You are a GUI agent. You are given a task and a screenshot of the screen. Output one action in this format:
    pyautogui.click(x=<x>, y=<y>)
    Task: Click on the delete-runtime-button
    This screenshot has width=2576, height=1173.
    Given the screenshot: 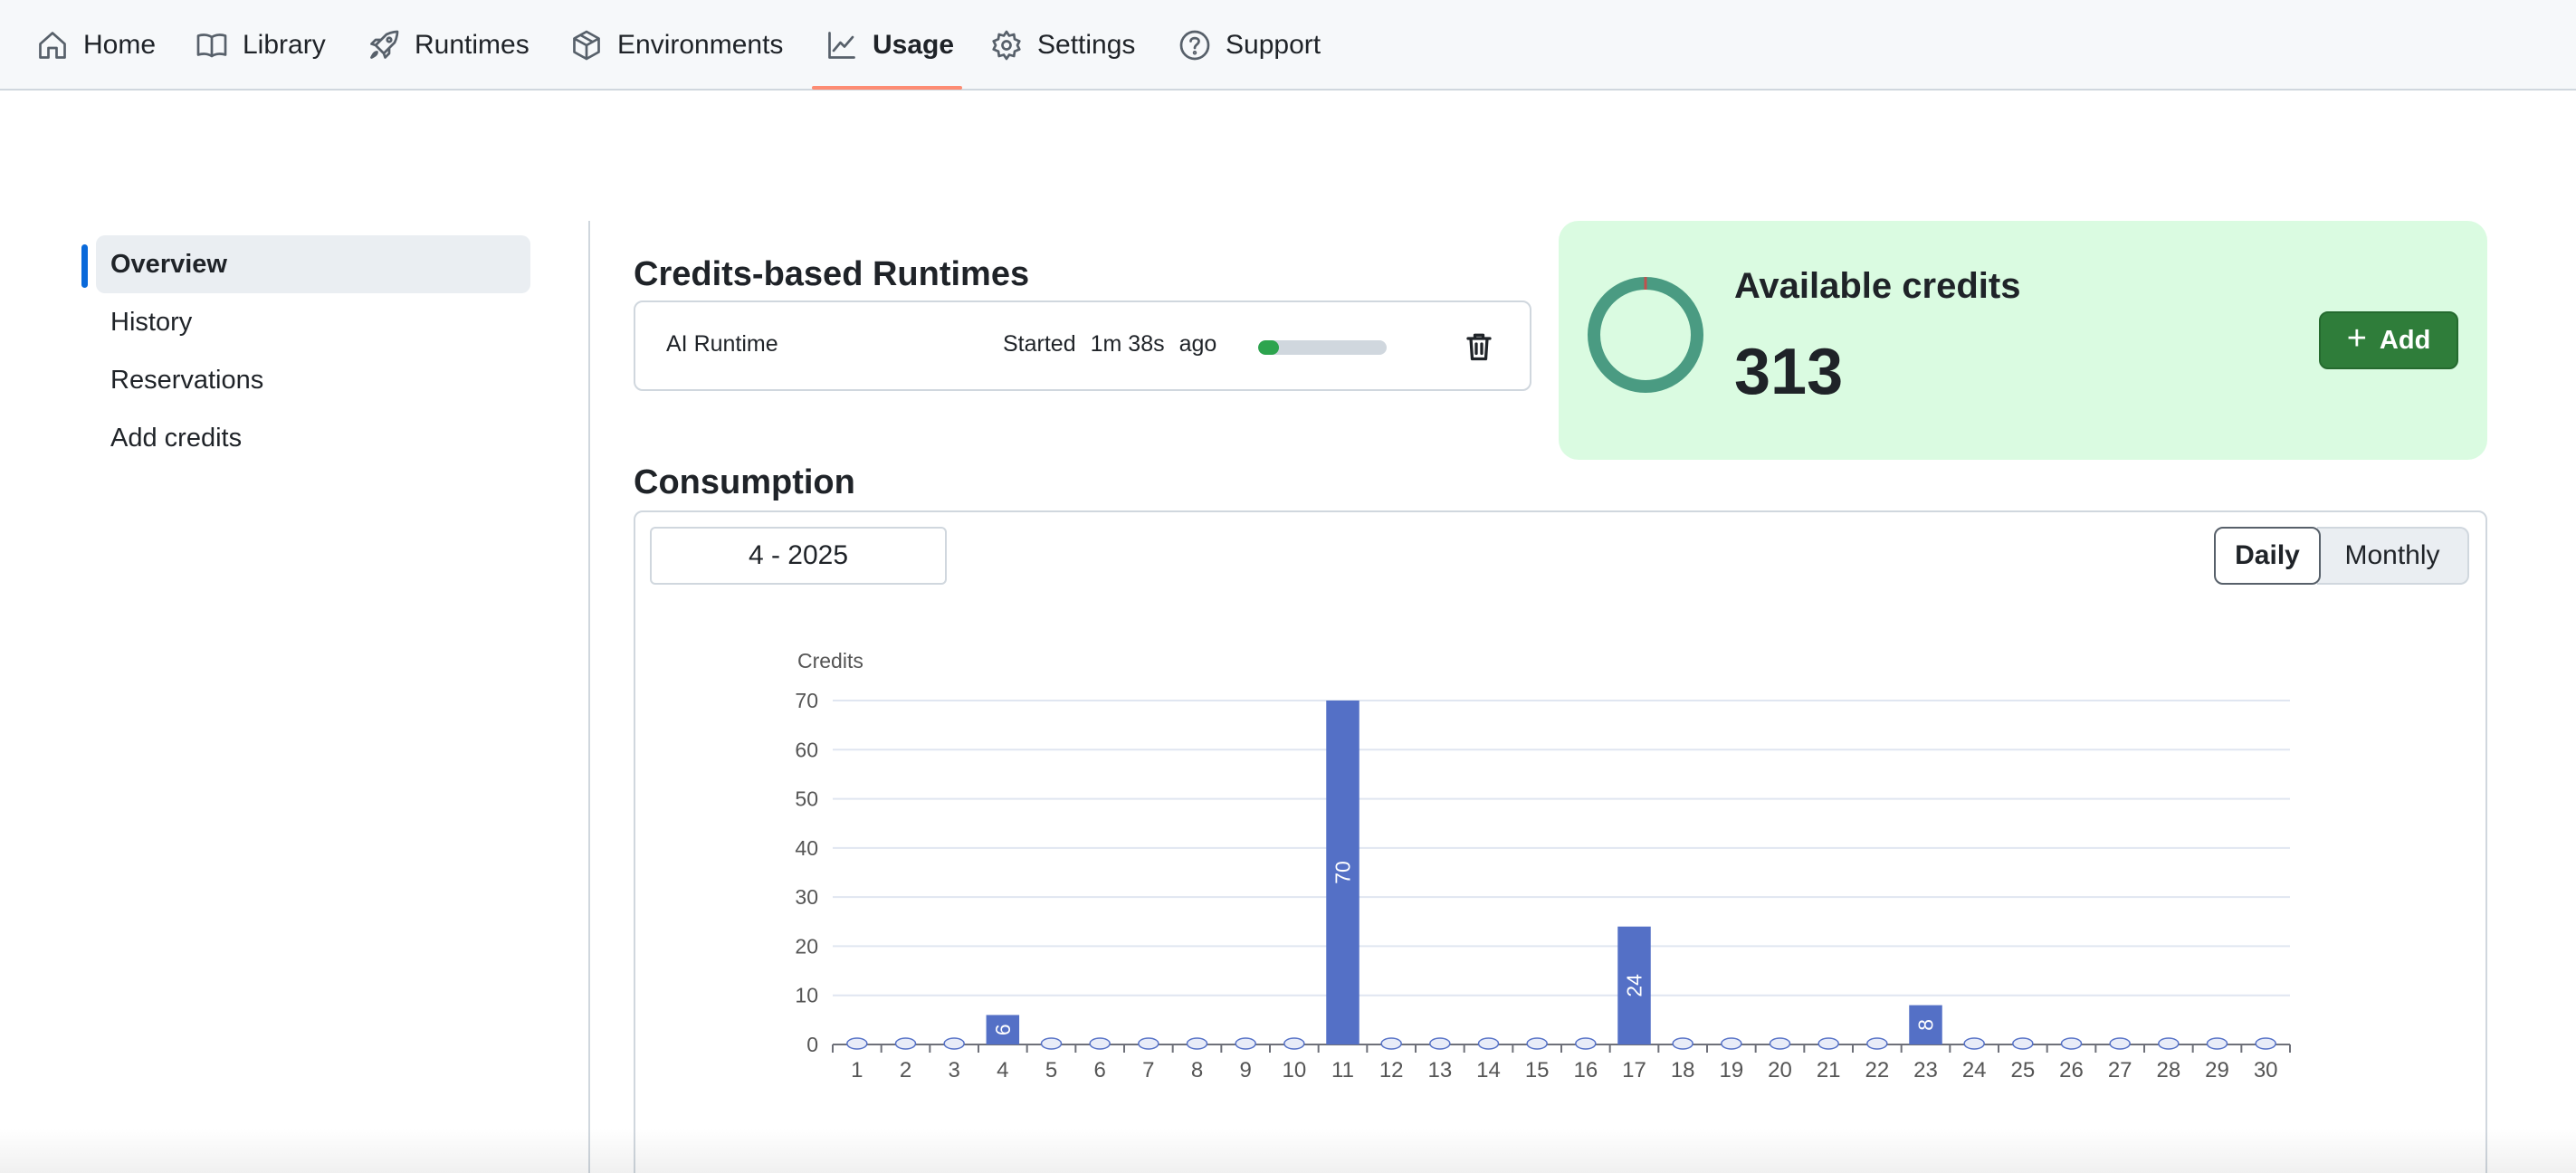 What is the action you would take?
    pyautogui.click(x=1479, y=346)
    